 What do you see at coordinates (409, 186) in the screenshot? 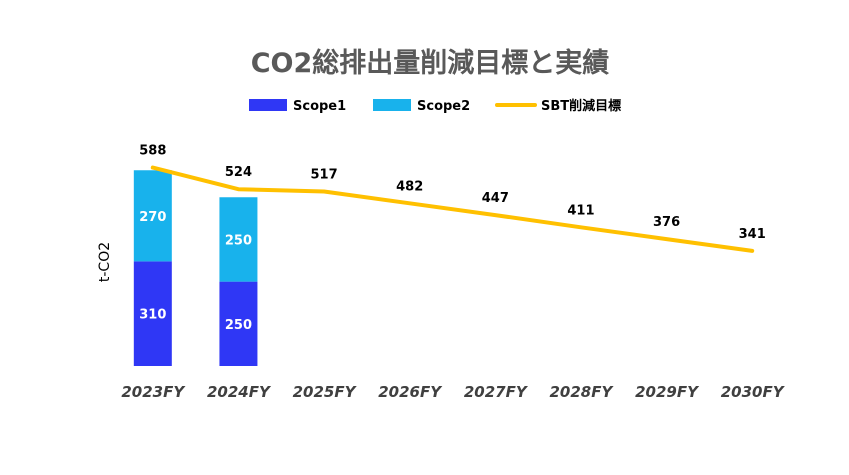
I see `sbt-target-label-2026FY: 482` at bounding box center [409, 186].